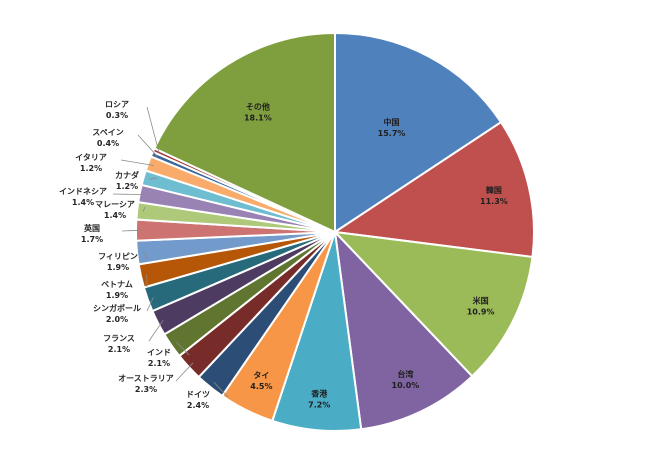 The width and height of the screenshot is (670, 459). What do you see at coordinates (319, 393) in the screenshot?
I see `slice-label: 香港` at bounding box center [319, 393].